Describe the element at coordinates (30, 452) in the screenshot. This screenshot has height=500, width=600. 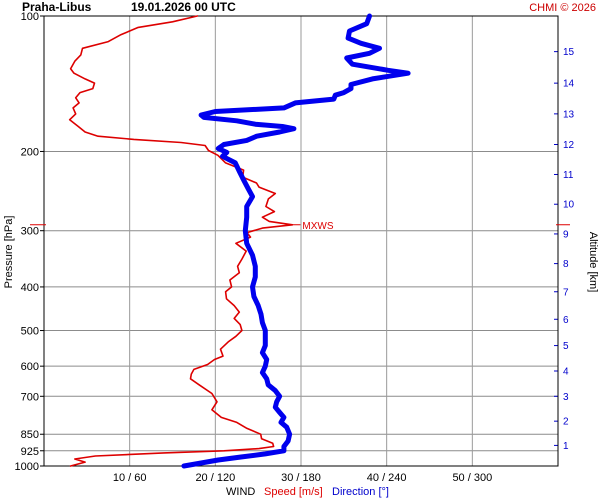
I see `pressure-tick-label-925: 925` at that location.